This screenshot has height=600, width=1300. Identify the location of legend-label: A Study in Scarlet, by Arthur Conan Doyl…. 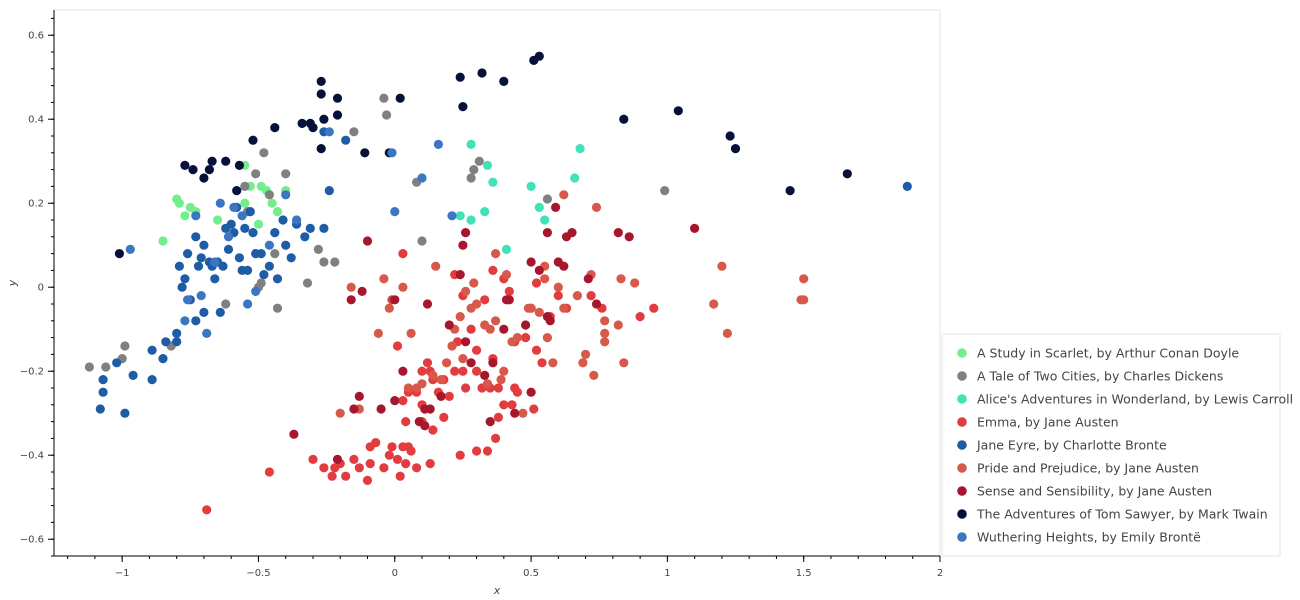
(1108, 353).